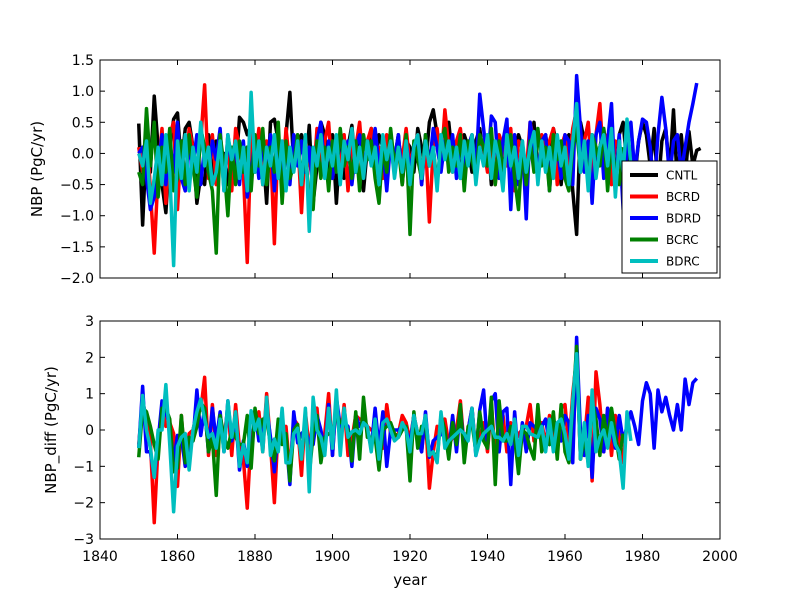 The width and height of the screenshot is (800, 600). Describe the element at coordinates (83, 92) in the screenshot. I see `y-tick-label: 1.0` at that location.